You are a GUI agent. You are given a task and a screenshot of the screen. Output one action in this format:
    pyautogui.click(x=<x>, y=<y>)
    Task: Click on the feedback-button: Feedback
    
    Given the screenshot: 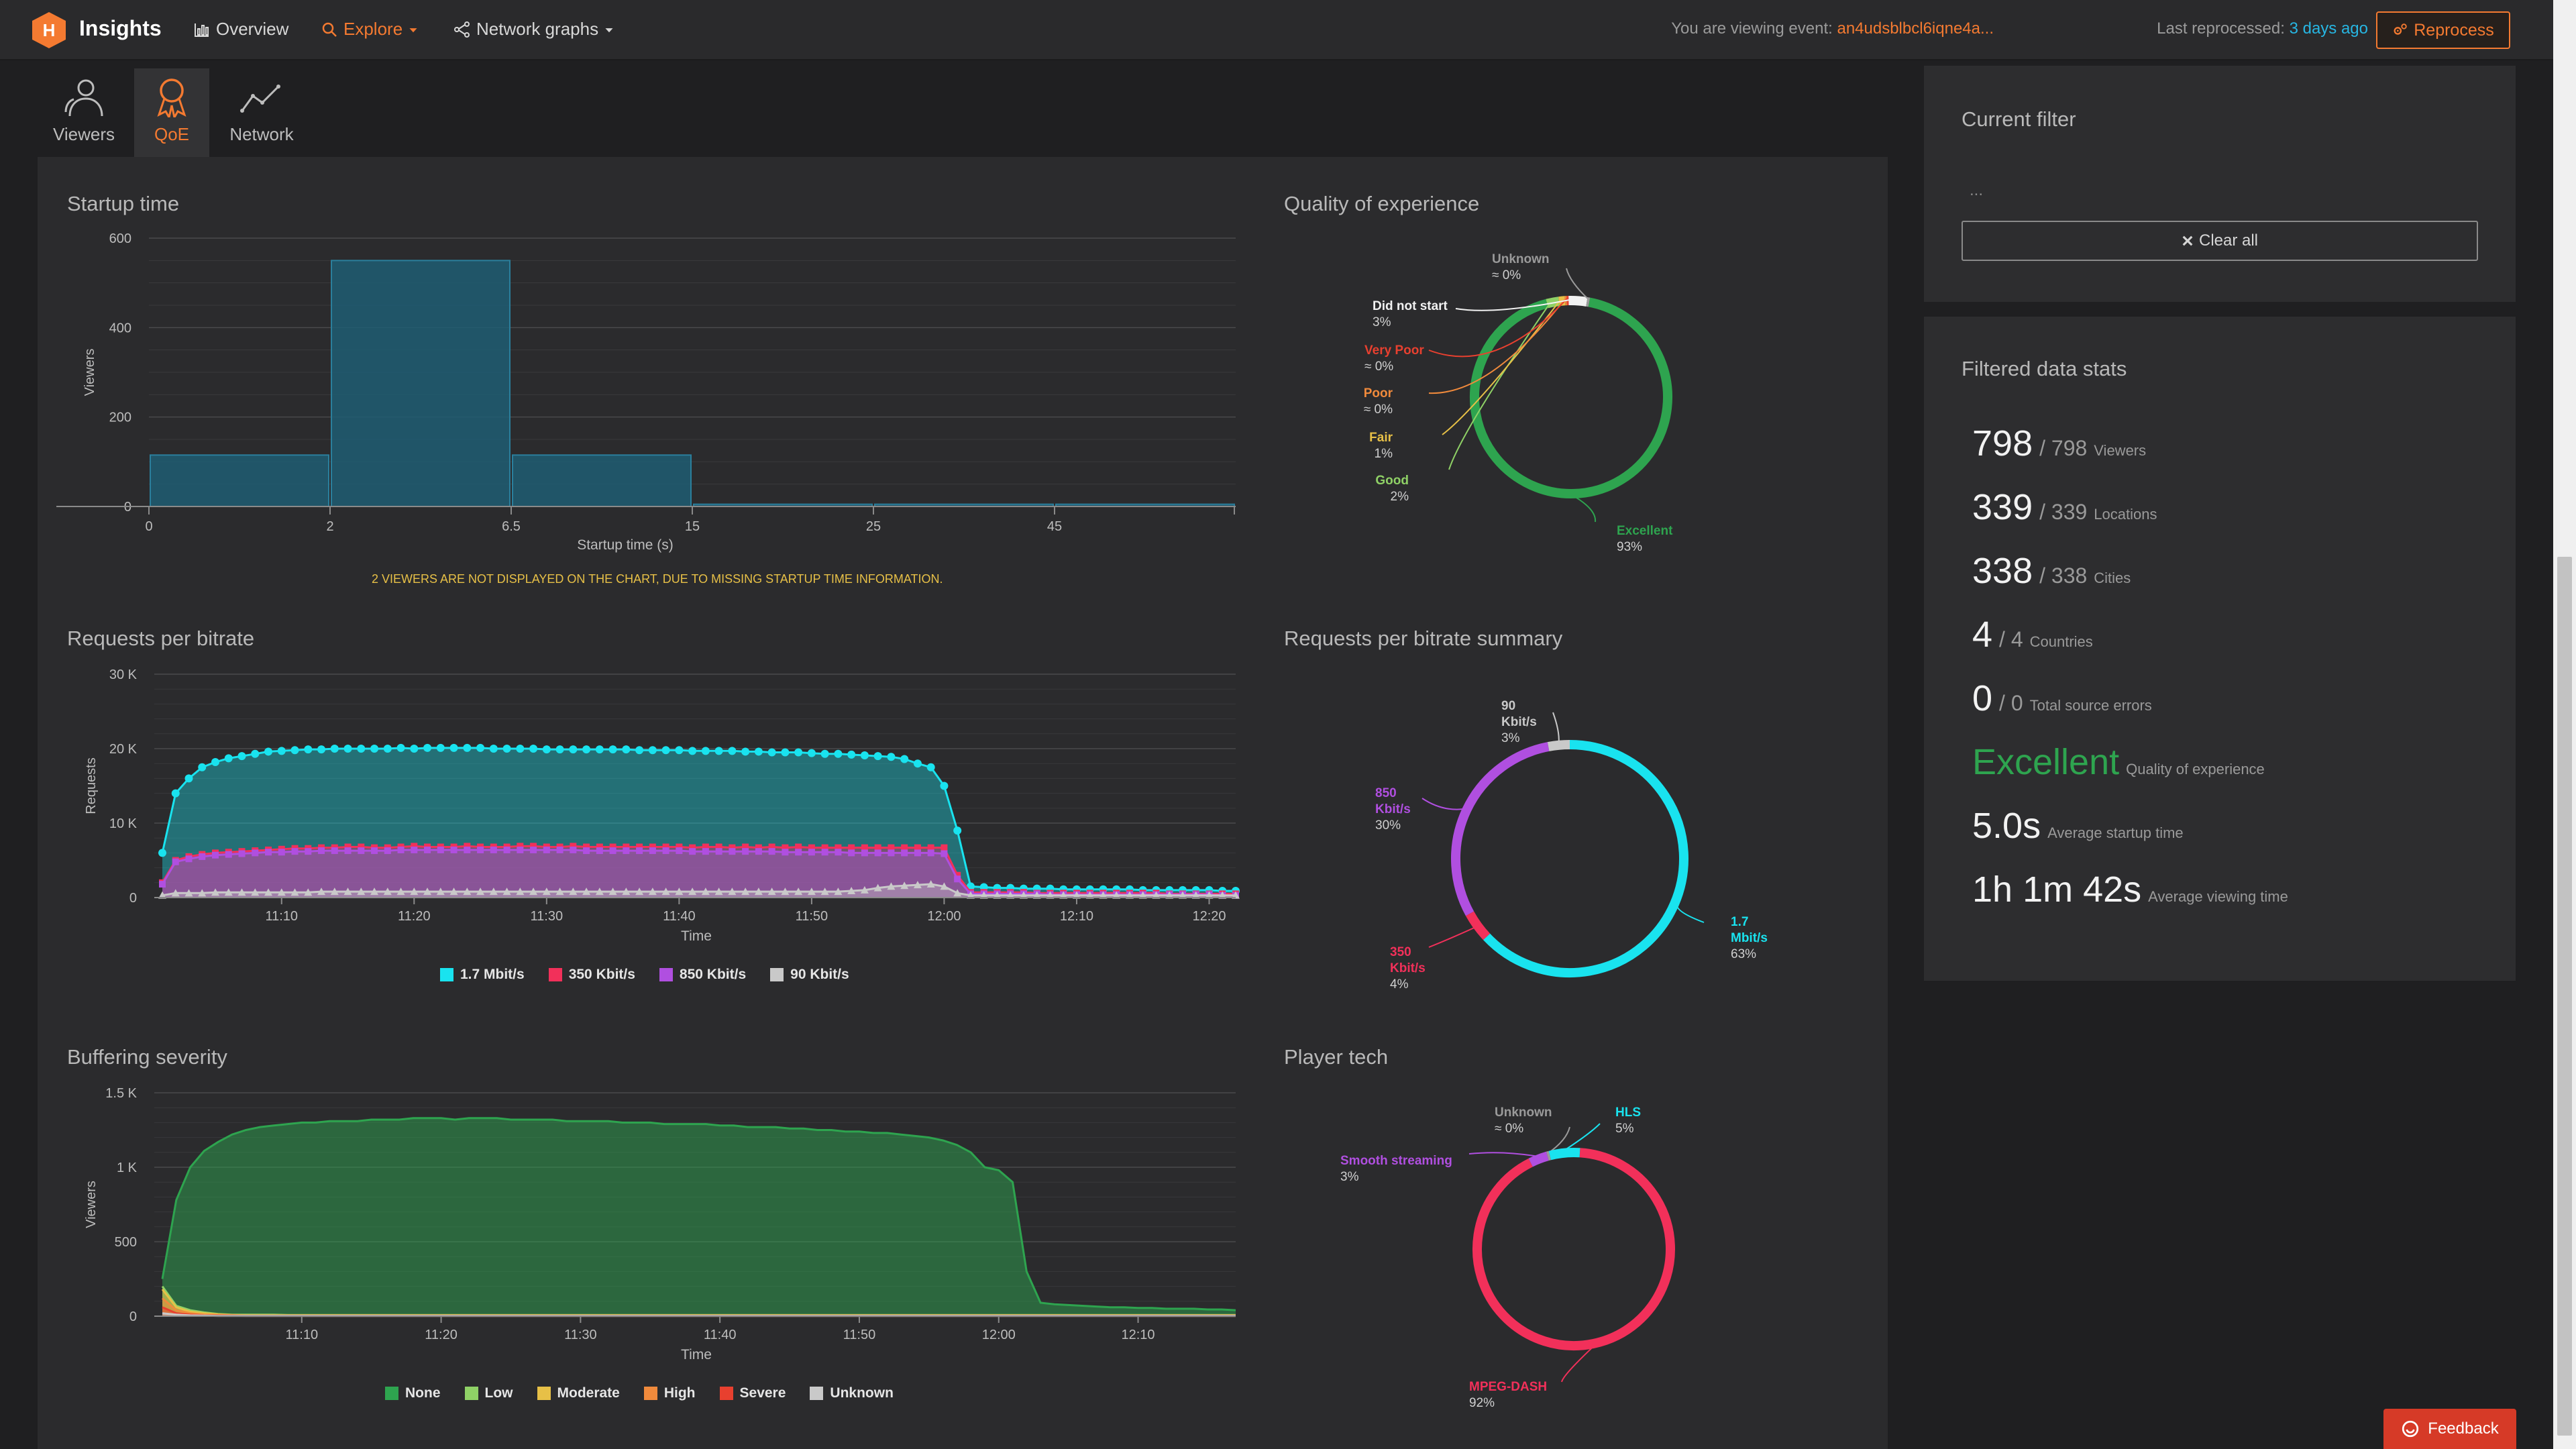 What is the action you would take?
    pyautogui.click(x=2449, y=1429)
    